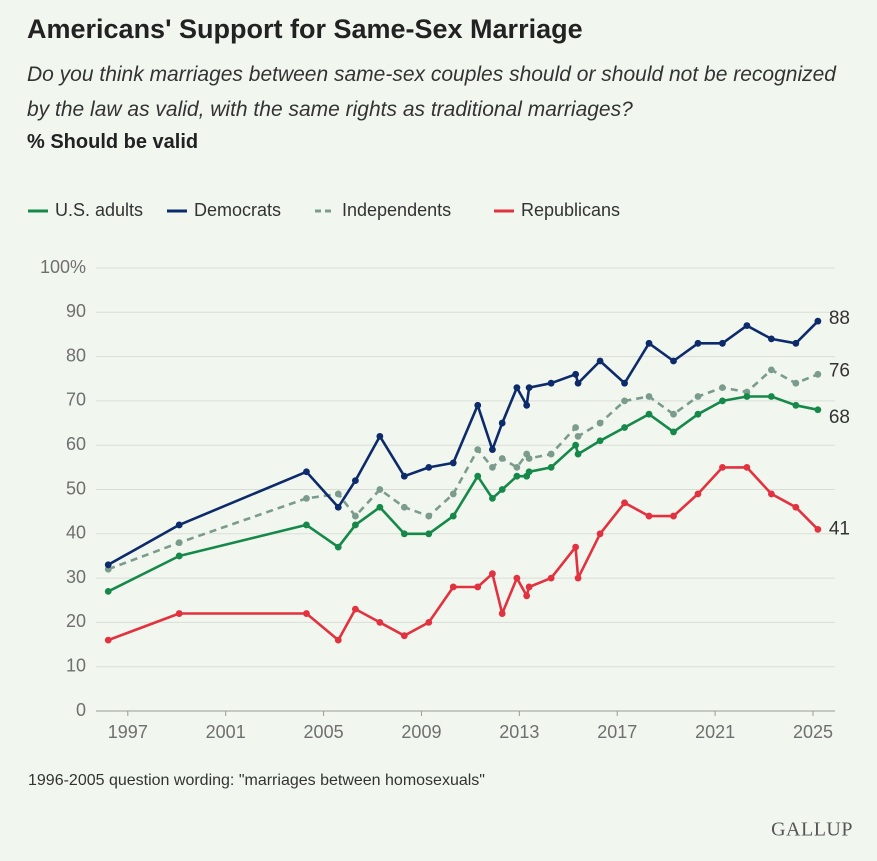 The width and height of the screenshot is (877, 861). I want to click on y-axis-label: % Should be valid, so click(113, 142).